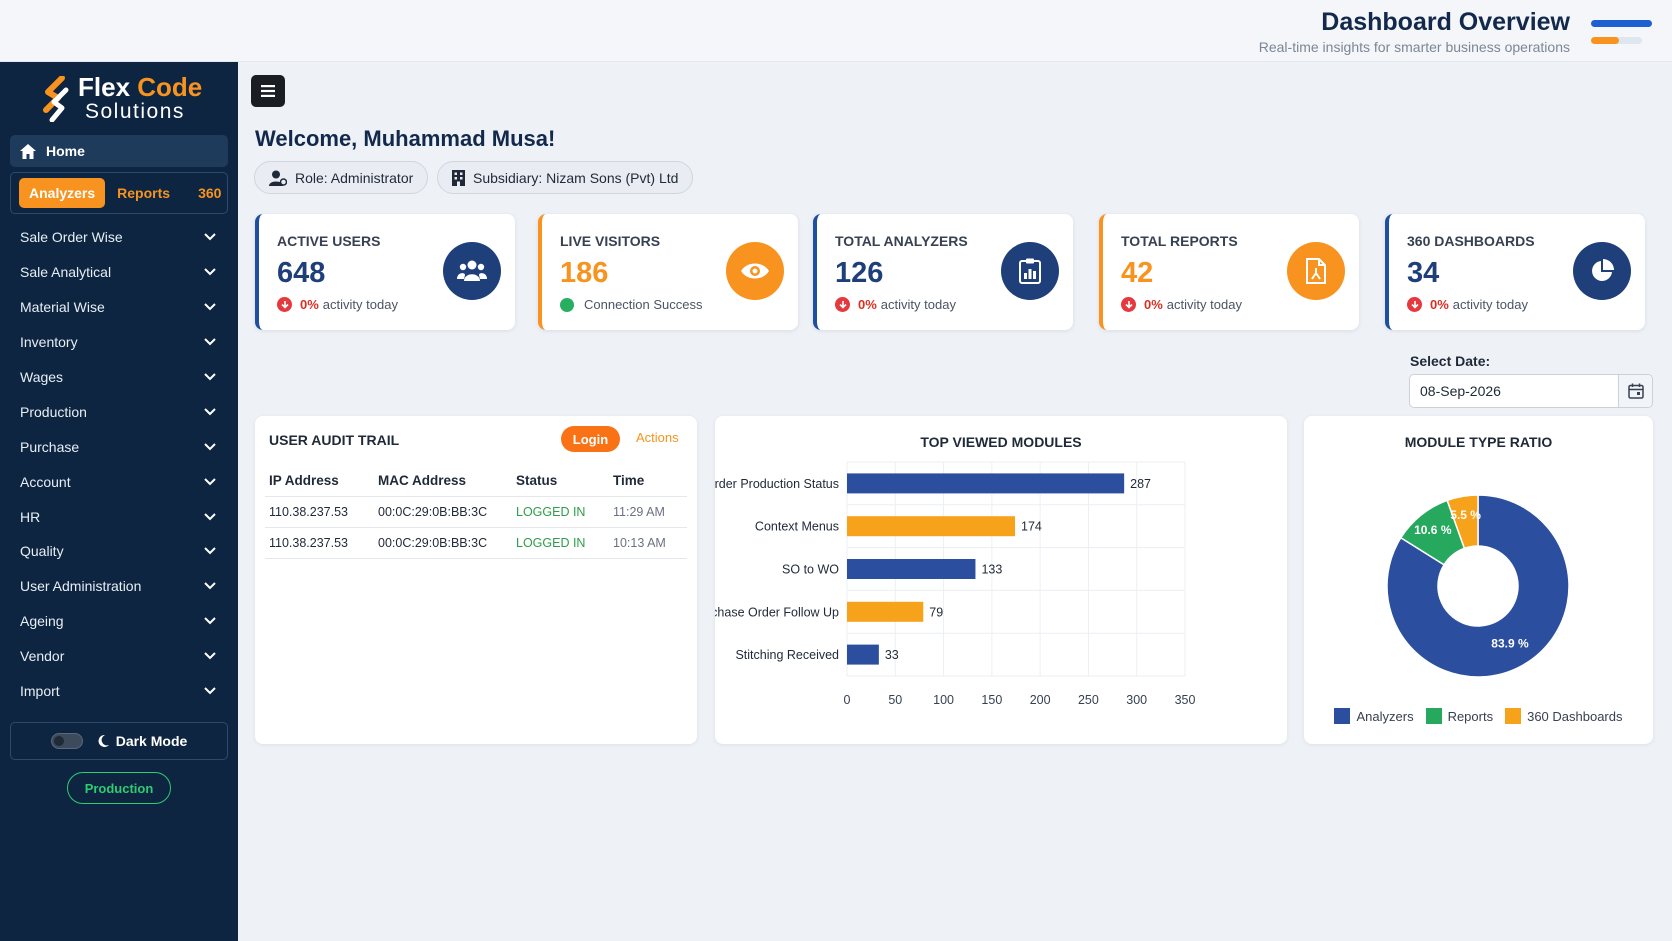 The height and width of the screenshot is (941, 1672). I want to click on welcome-heading: Welcome, Muhammad Musa!, so click(405, 138).